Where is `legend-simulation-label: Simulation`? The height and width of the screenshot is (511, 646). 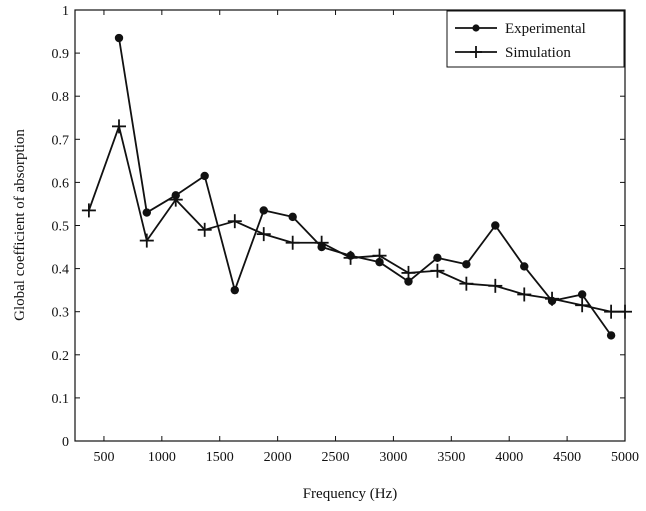
legend-simulation-label: Simulation is located at coordinates (538, 53).